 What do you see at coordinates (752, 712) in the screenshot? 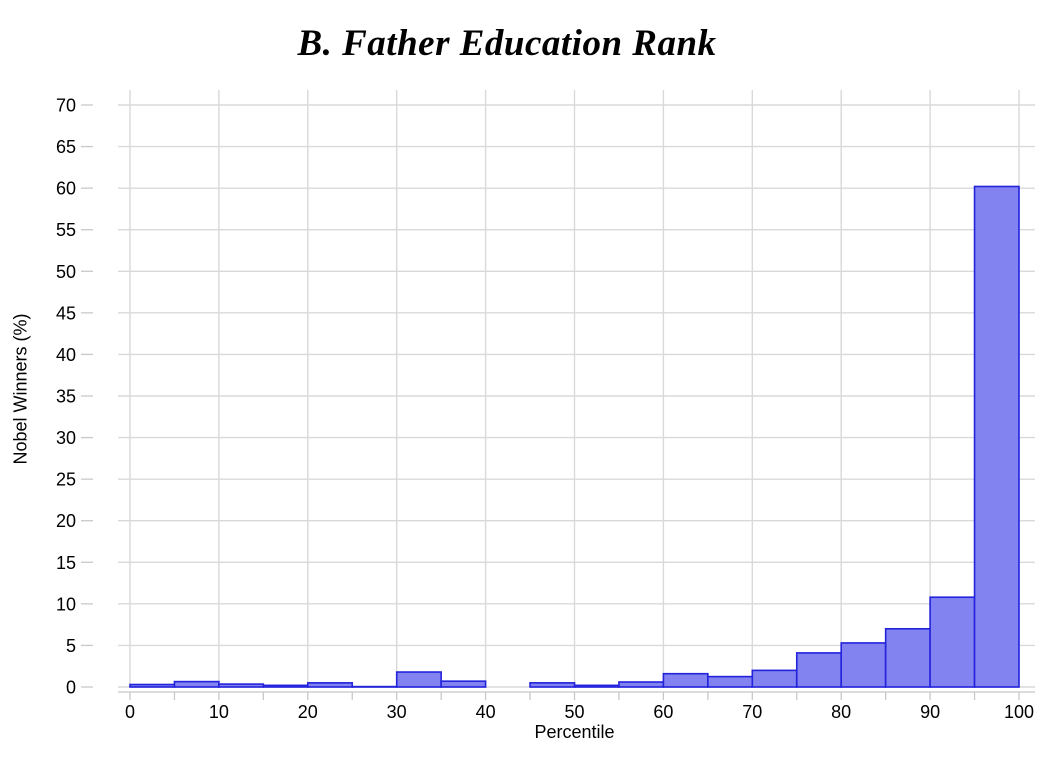
I see `x-tick-label: 70` at bounding box center [752, 712].